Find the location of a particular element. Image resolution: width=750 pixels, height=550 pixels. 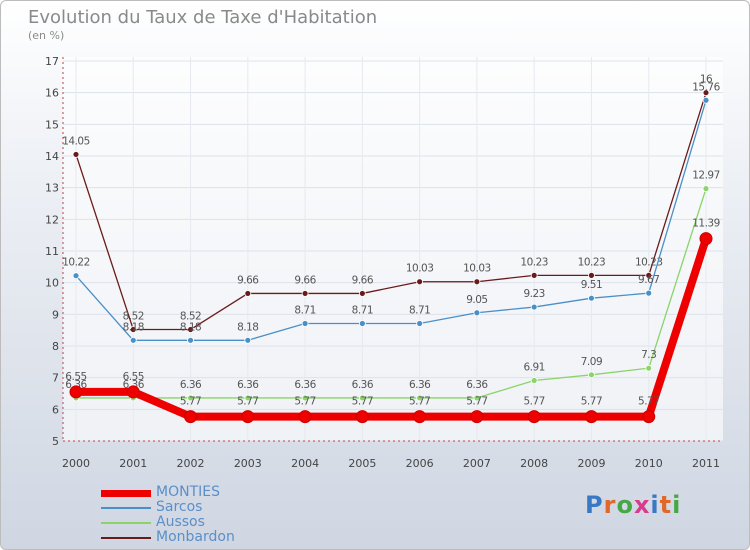

data-label-sarcos: 10.22 is located at coordinates (76, 263).